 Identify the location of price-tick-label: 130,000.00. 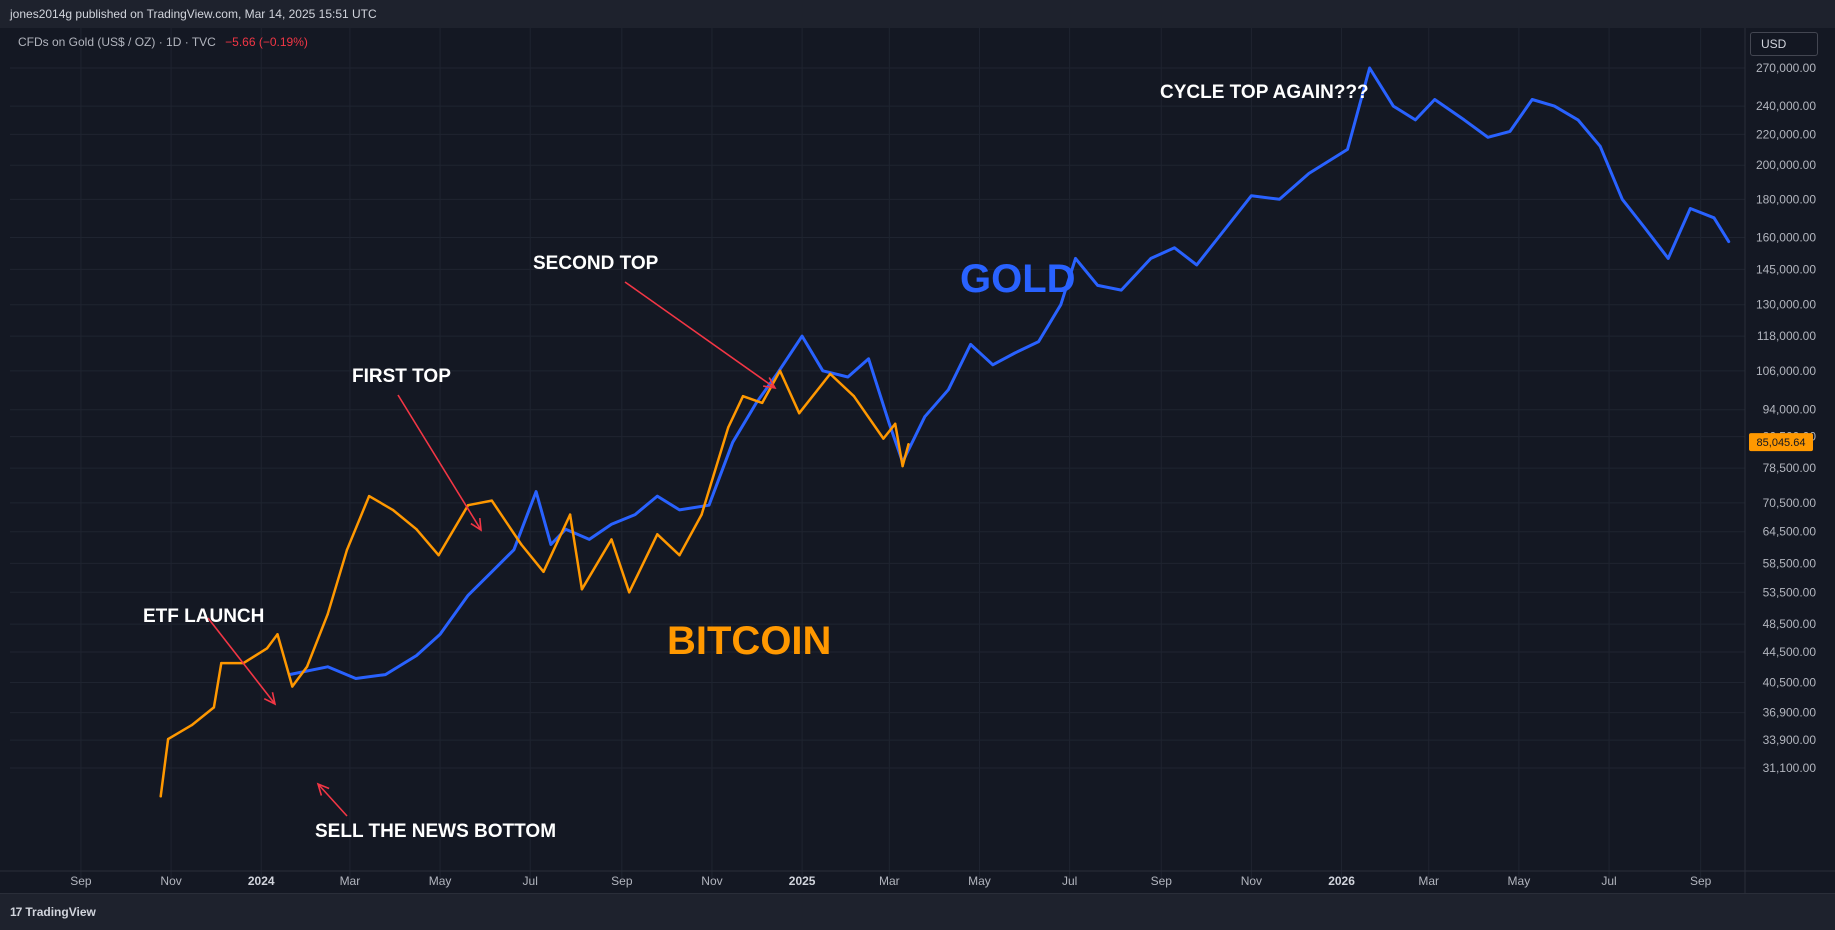
(1786, 305).